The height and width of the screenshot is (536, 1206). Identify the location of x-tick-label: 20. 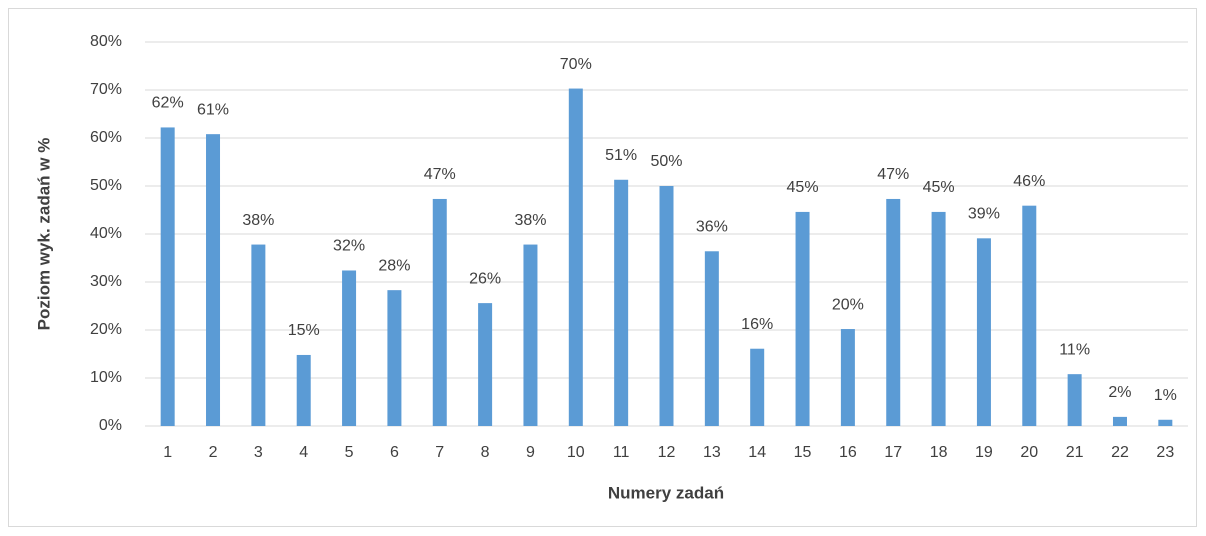
(1029, 452).